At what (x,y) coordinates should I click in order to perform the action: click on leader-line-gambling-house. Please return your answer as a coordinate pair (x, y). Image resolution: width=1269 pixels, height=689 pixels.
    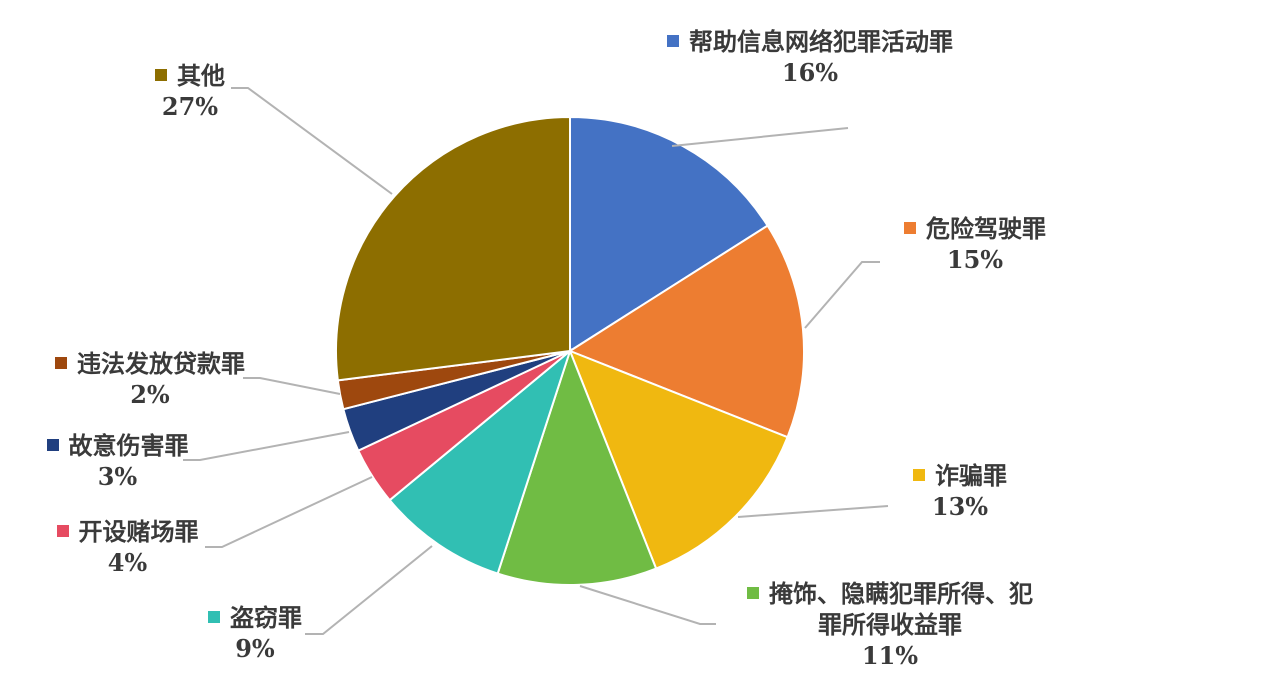
    Looking at the image, I should click on (289, 512).